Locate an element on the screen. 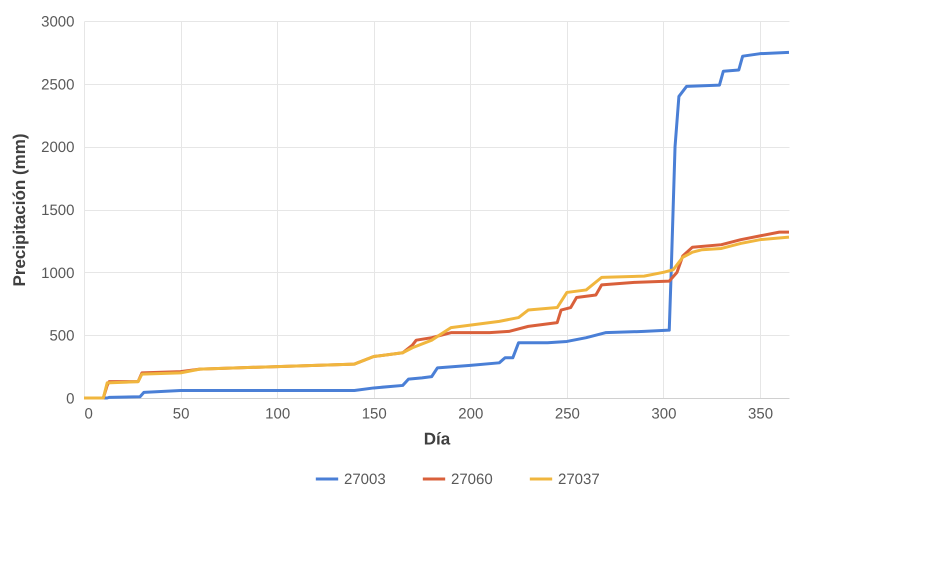 Image resolution: width=941 pixels, height=567 pixels. legend-label: 27060 is located at coordinates (472, 479).